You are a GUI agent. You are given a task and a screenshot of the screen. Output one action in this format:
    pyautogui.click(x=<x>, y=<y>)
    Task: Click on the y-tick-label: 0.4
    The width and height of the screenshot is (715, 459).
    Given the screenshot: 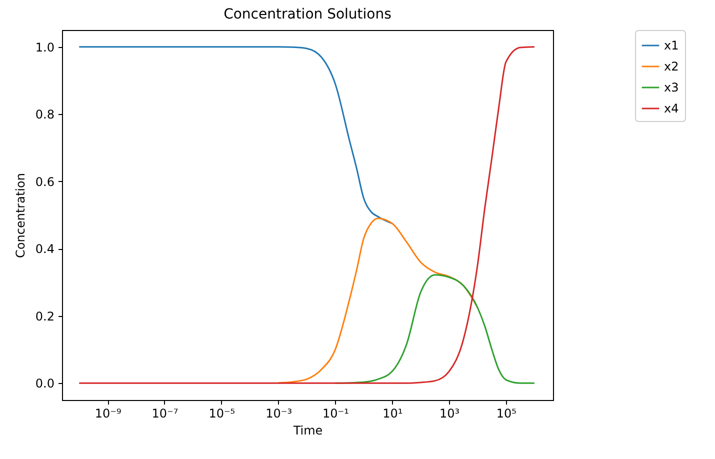 What is the action you would take?
    pyautogui.click(x=44, y=249)
    